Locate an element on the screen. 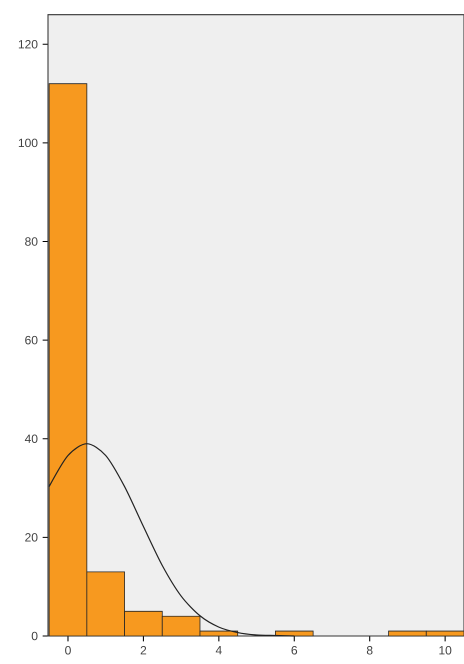 The height and width of the screenshot is (664, 464). y-tick-label: 20 is located at coordinates (31, 537).